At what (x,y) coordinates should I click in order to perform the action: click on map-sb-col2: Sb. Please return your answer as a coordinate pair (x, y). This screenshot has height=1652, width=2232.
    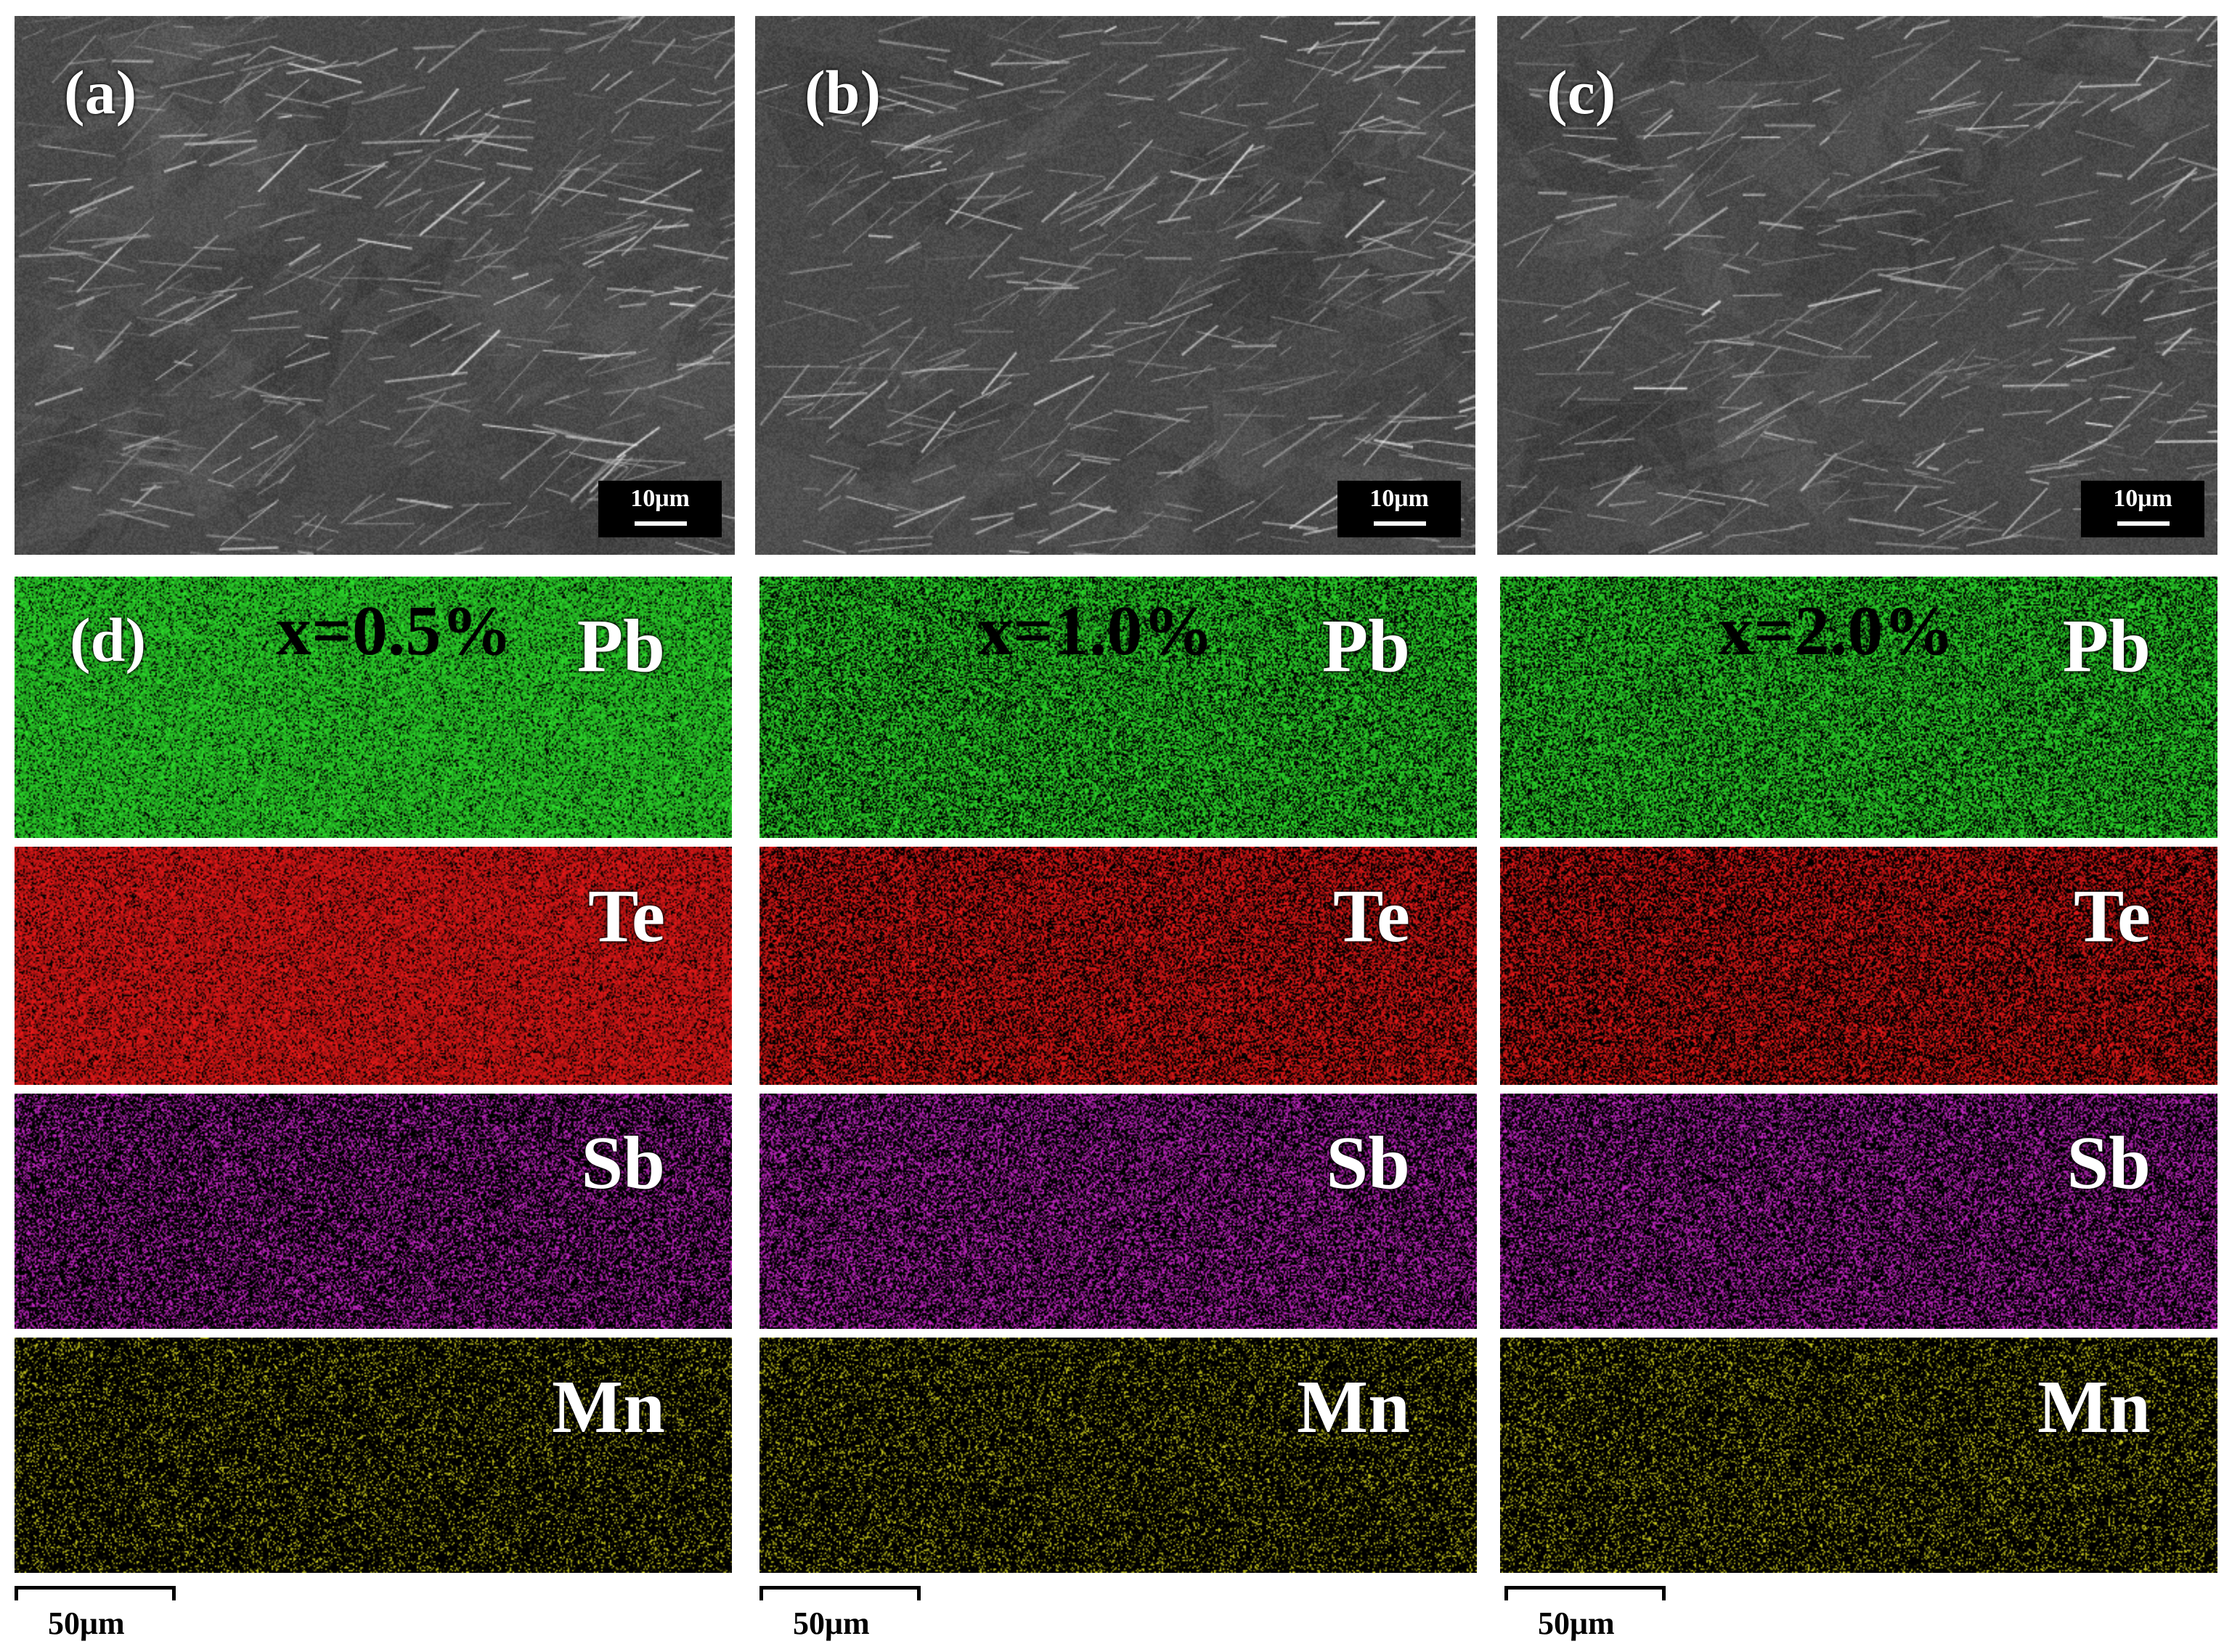
    Looking at the image, I should click on (1118, 1211).